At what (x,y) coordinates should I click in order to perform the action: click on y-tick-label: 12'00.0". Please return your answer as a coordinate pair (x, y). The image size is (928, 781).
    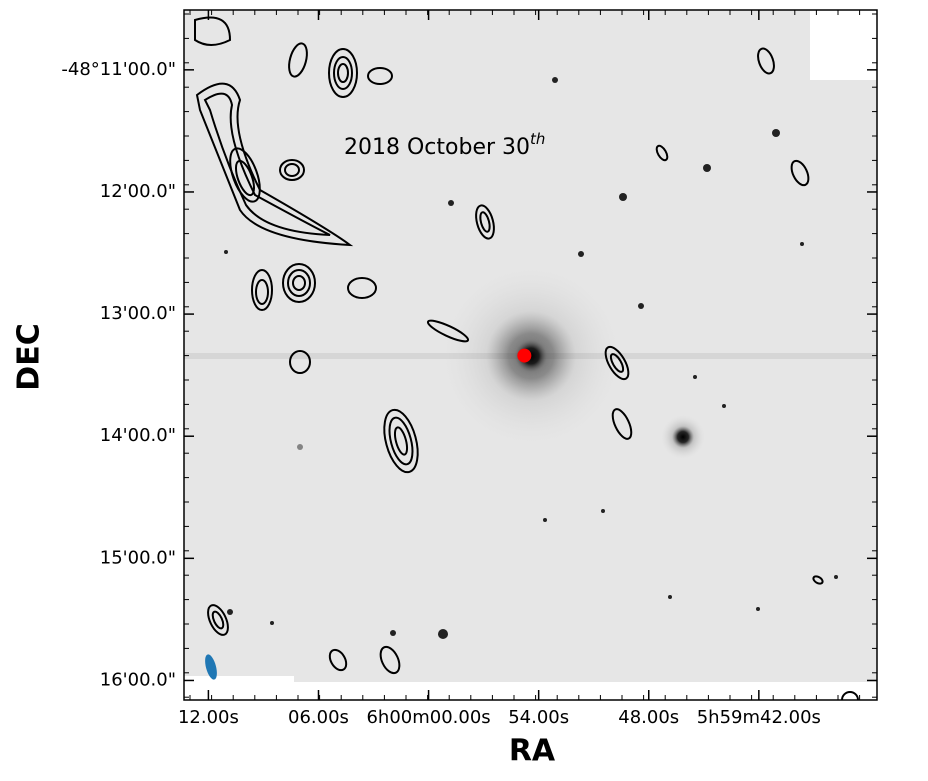
    Looking at the image, I should click on (138, 191).